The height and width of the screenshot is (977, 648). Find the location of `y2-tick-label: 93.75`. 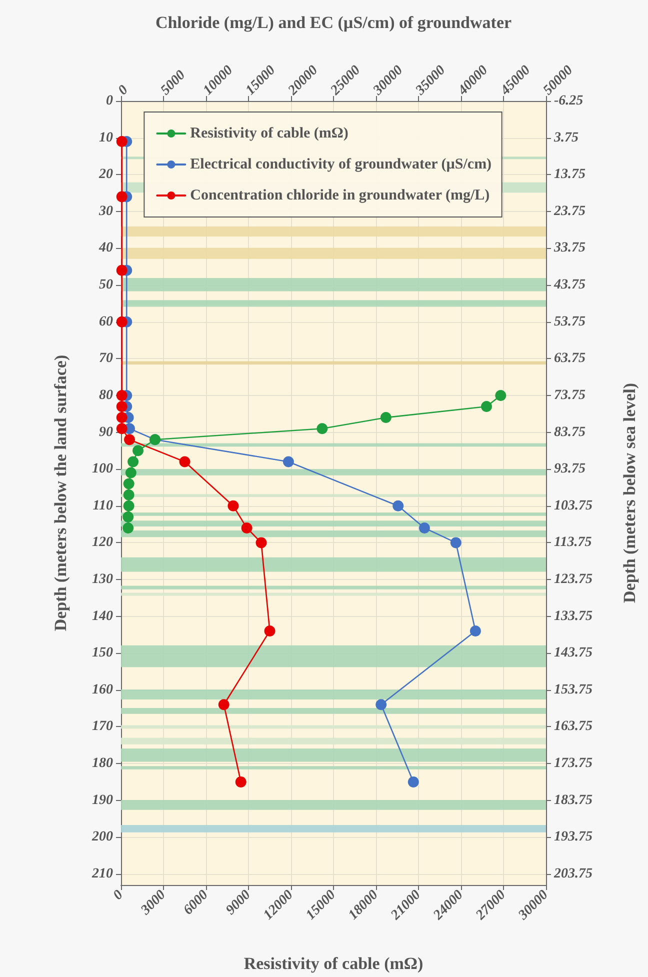

y2-tick-label: 93.75 is located at coordinates (570, 469).